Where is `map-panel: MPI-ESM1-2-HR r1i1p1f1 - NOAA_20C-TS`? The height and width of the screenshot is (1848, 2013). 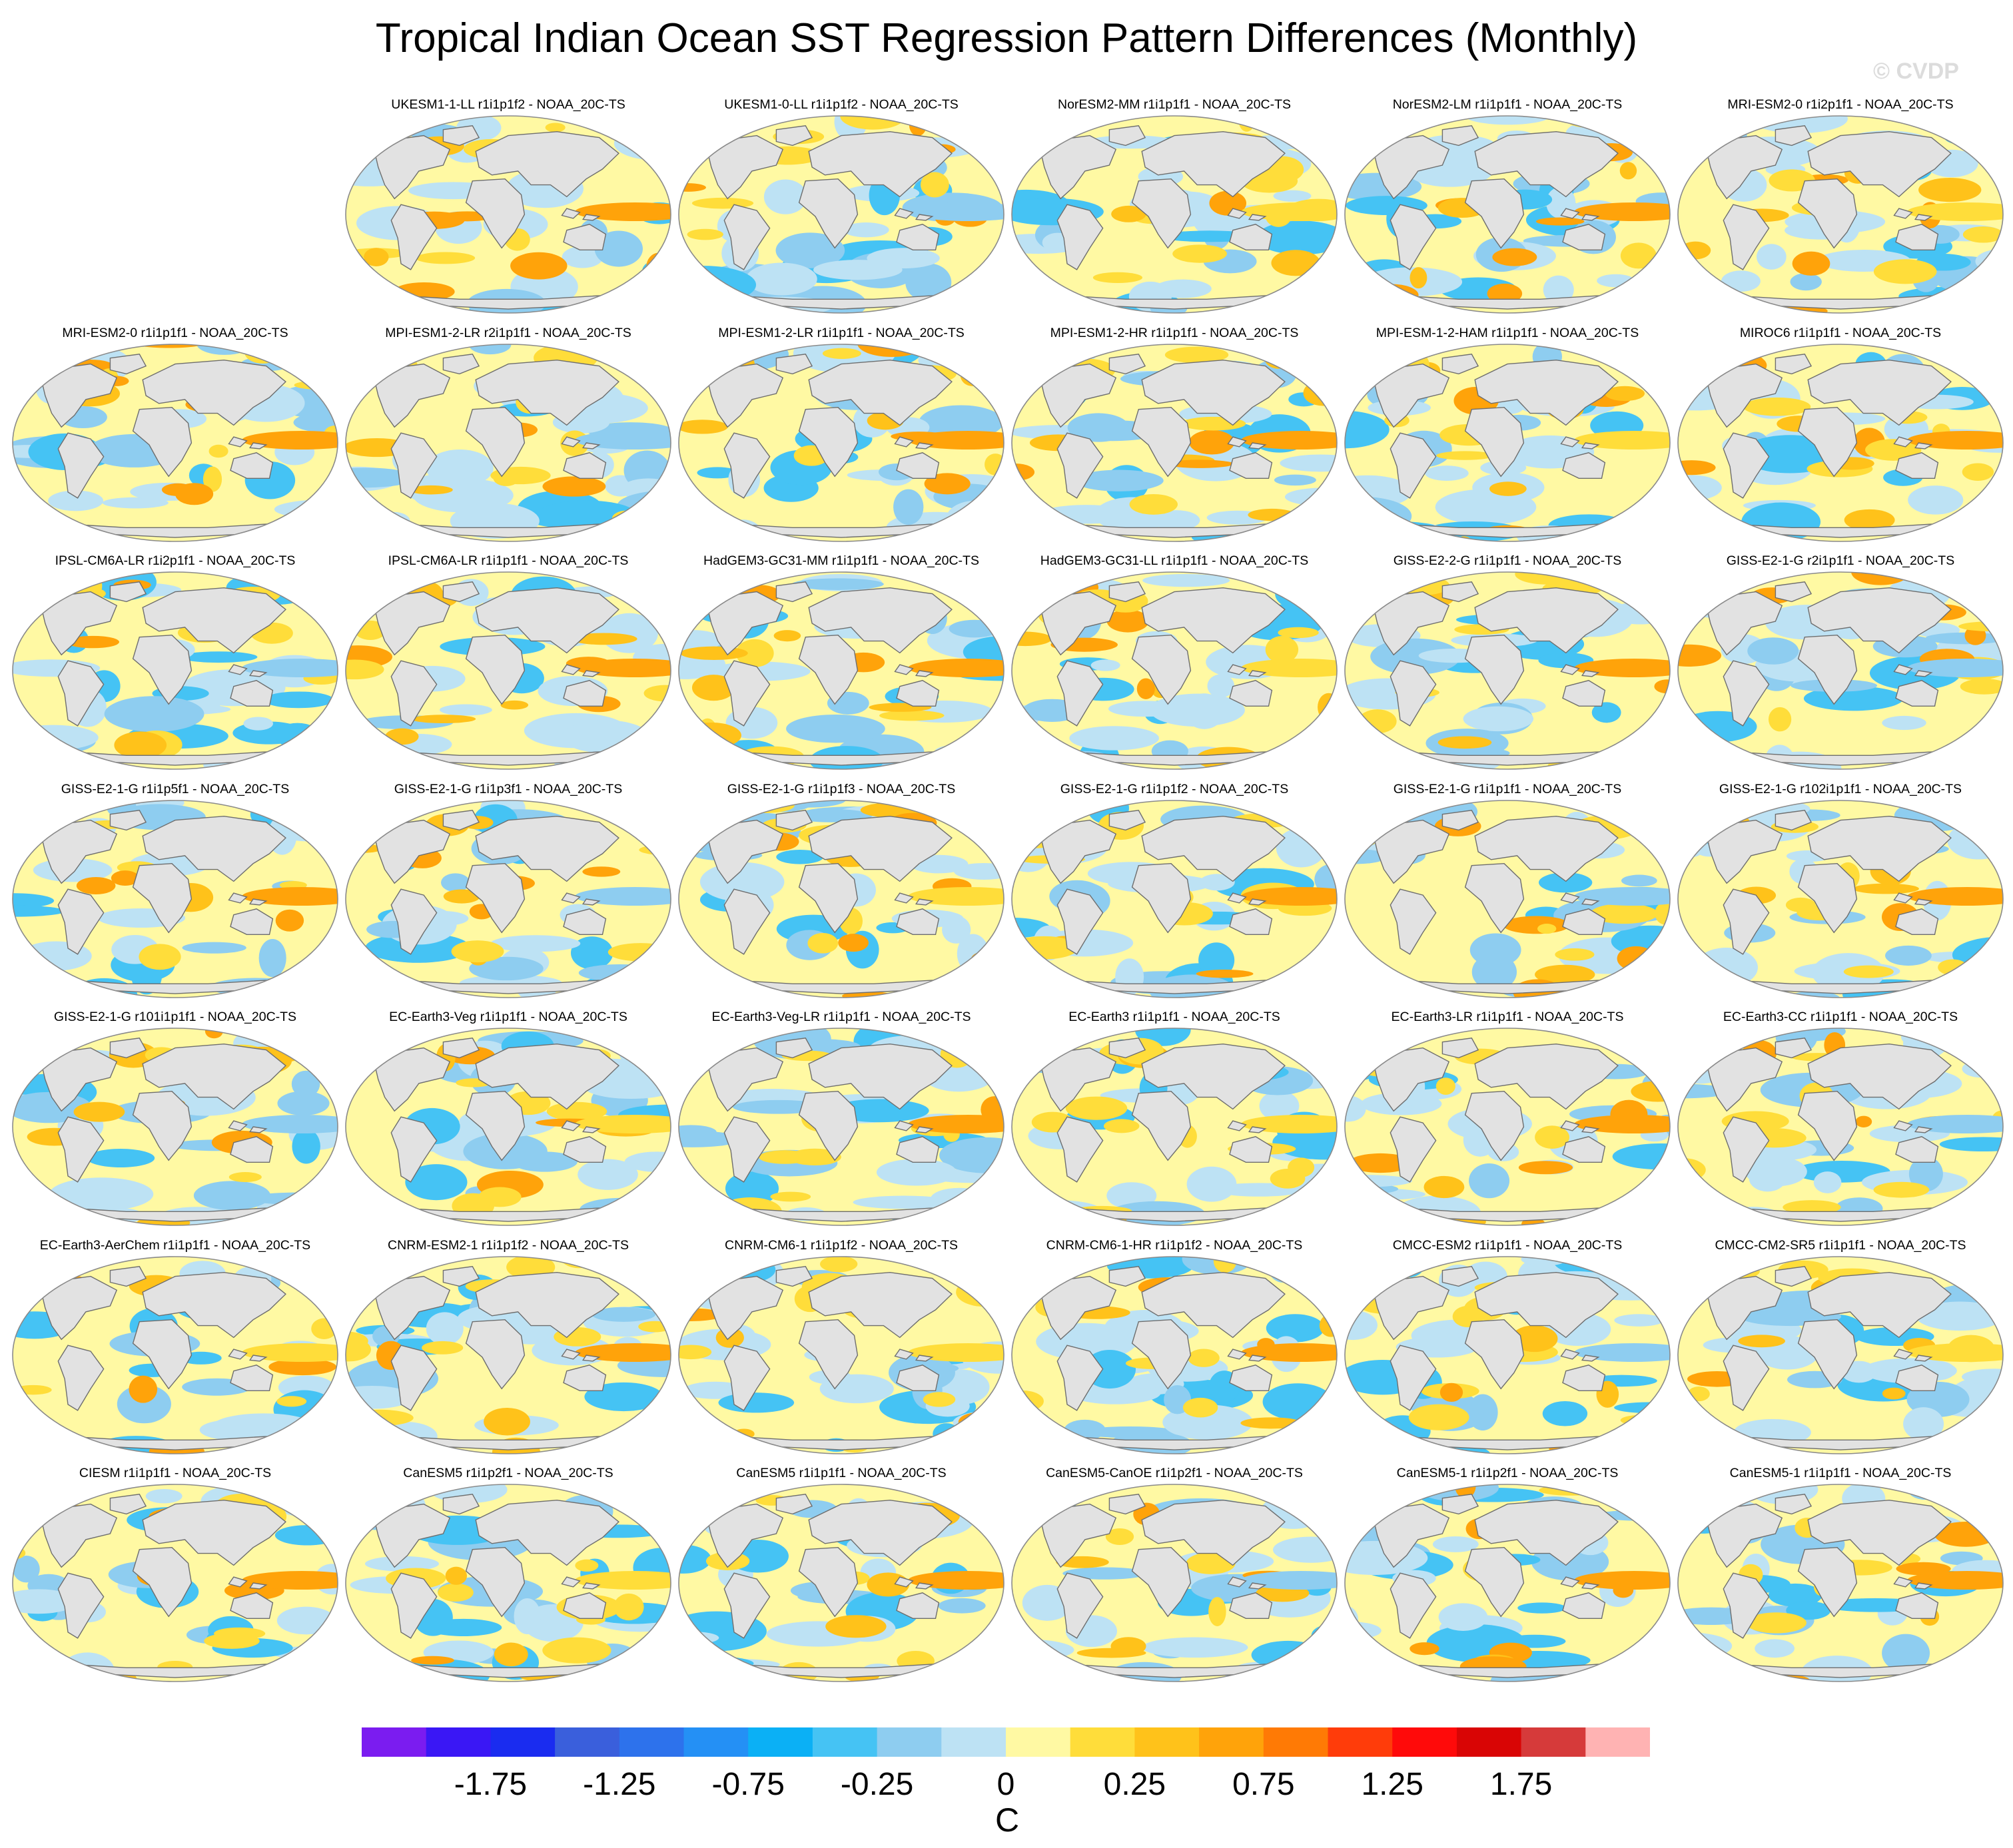
map-panel: MPI-ESM1-2-HR r1i1p1f1 - NOAA_20C-TS is located at coordinates (1174, 435).